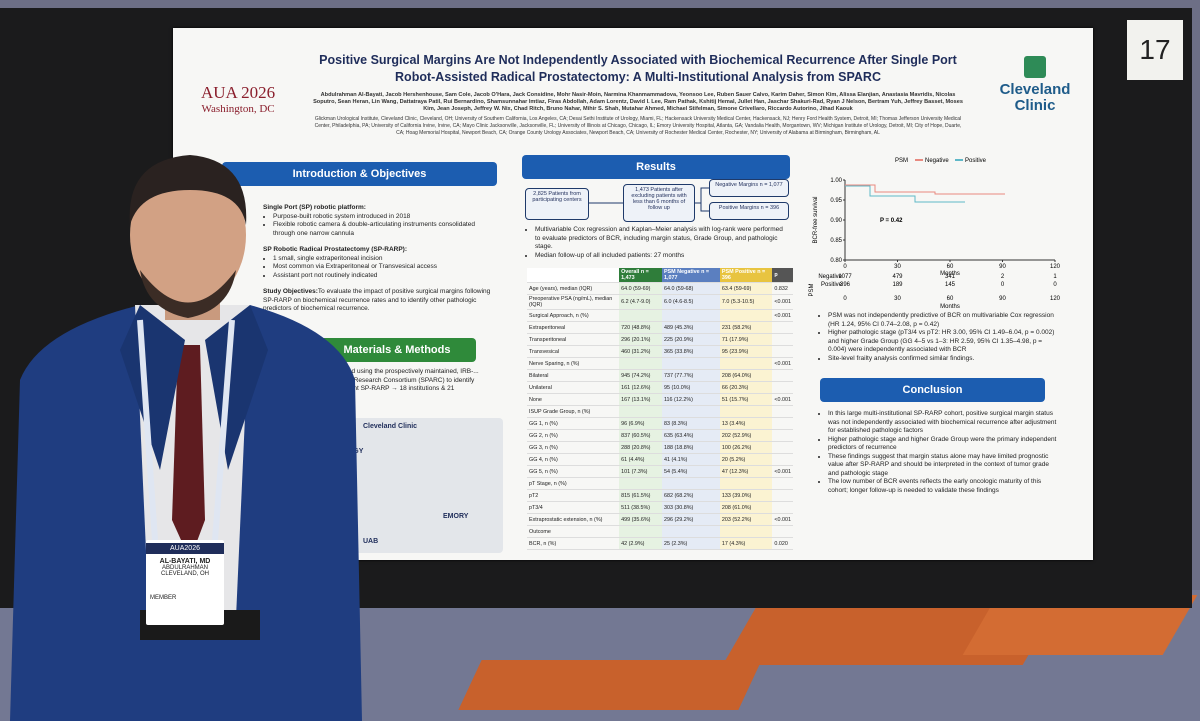 The height and width of the screenshot is (721, 1200). Describe the element at coordinates (925, 189) in the screenshot. I see `curve-negative` at that location.